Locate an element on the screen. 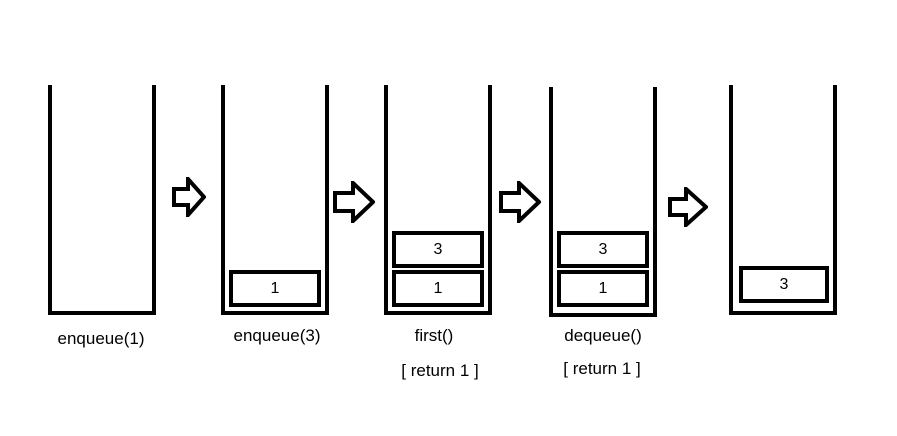 This screenshot has height=436, width=897. result-label-3: [ return 1 ] is located at coordinates (440, 370).